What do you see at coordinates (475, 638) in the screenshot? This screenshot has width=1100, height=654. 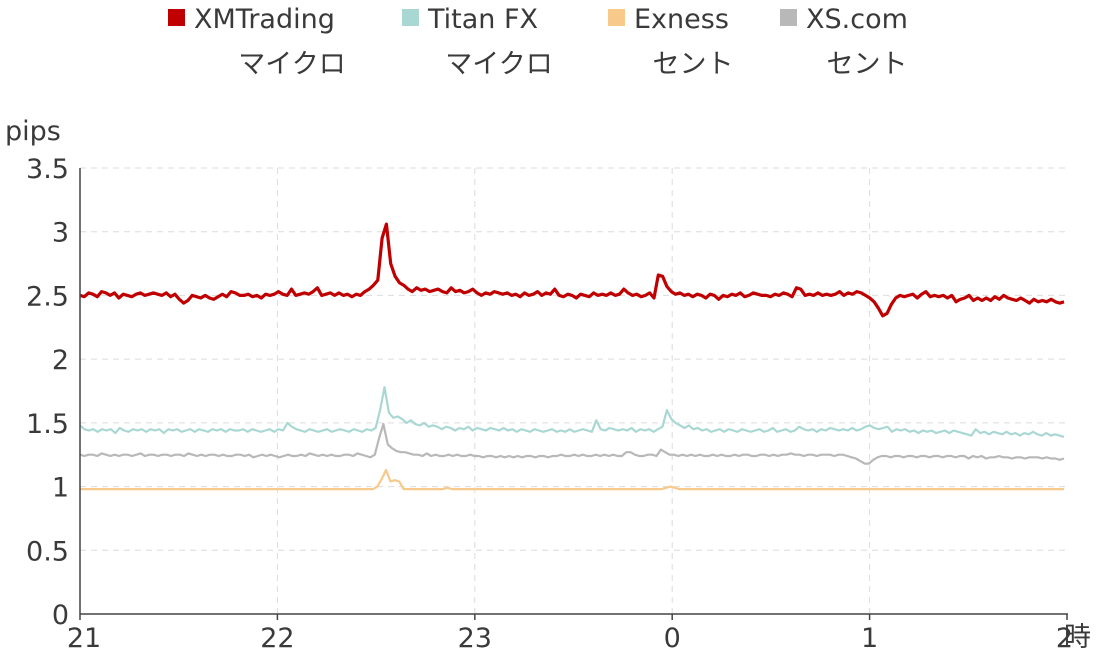 I see `x-tick-label: 23` at bounding box center [475, 638].